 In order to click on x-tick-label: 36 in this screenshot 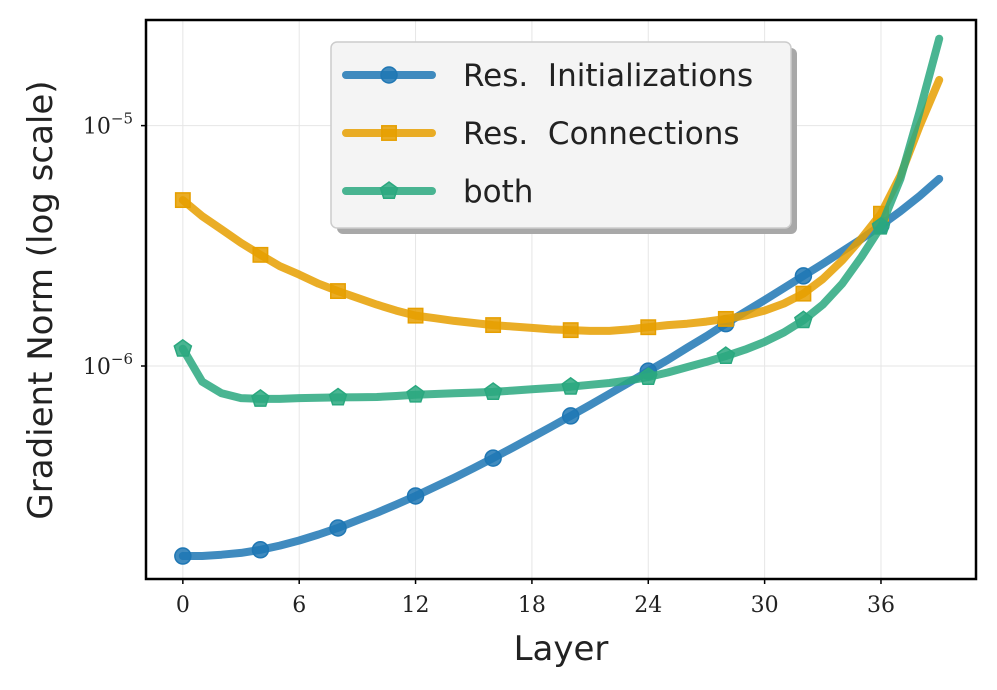, I will do `click(881, 605)`.